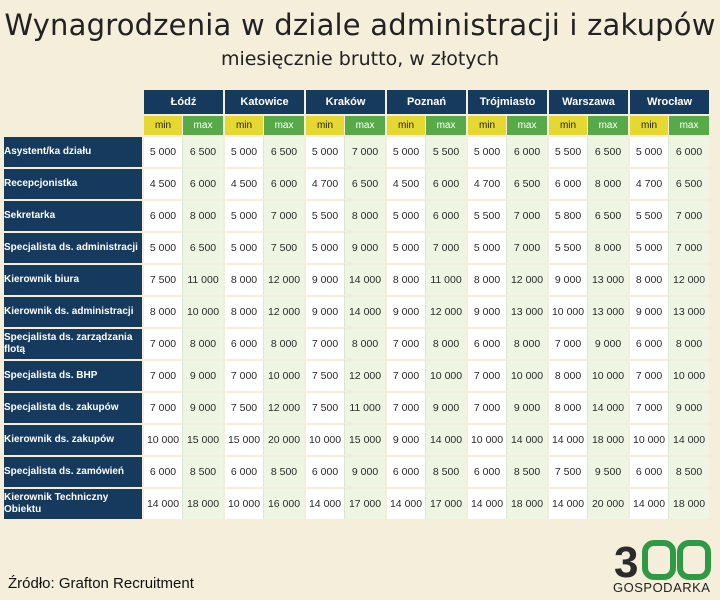 Image resolution: width=720 pixels, height=600 pixels. What do you see at coordinates (608, 471) in the screenshot?
I see `max-salary-cell: 9 500` at bounding box center [608, 471].